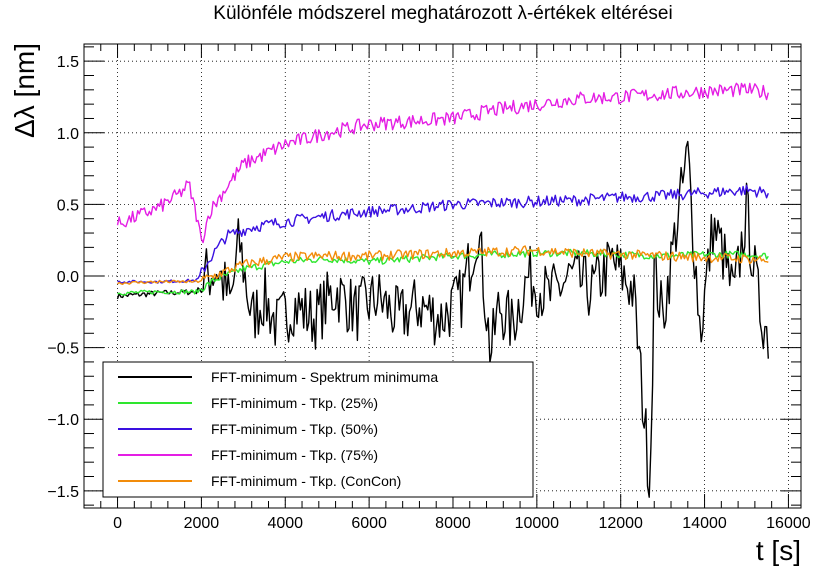 This screenshot has height=566, width=817. What do you see at coordinates (620, 523) in the screenshot?
I see `x-tick-label: 12000` at bounding box center [620, 523].